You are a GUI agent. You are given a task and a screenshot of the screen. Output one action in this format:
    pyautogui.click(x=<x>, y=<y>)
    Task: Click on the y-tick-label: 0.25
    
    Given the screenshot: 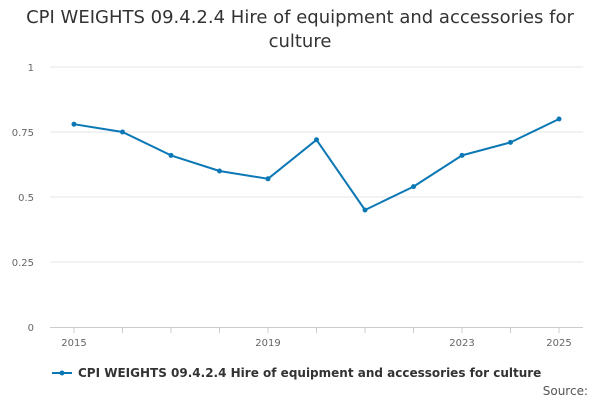 What is the action you would take?
    pyautogui.click(x=23, y=263)
    